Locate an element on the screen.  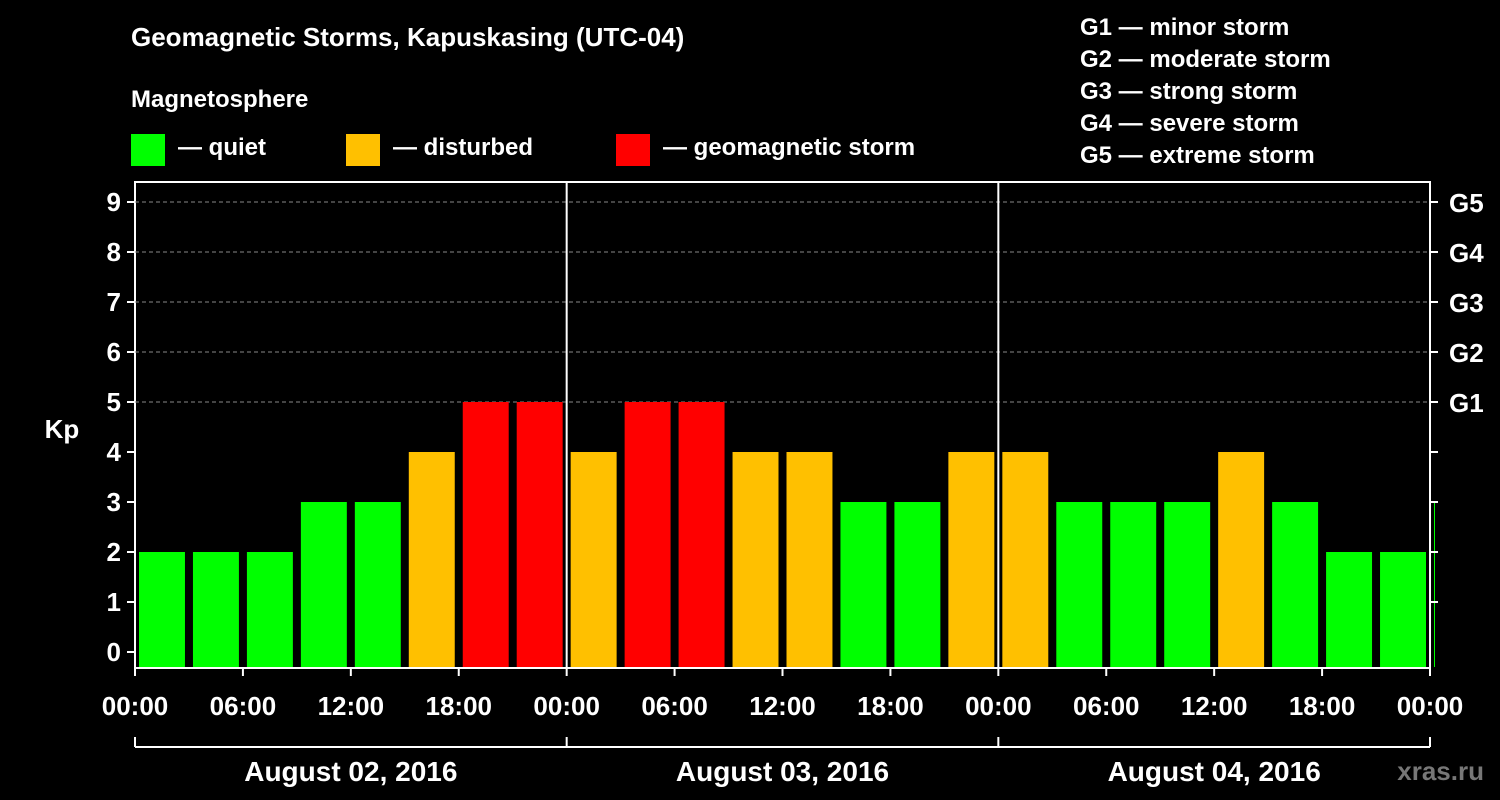
y-tick-label: 9 is located at coordinates (114, 202).